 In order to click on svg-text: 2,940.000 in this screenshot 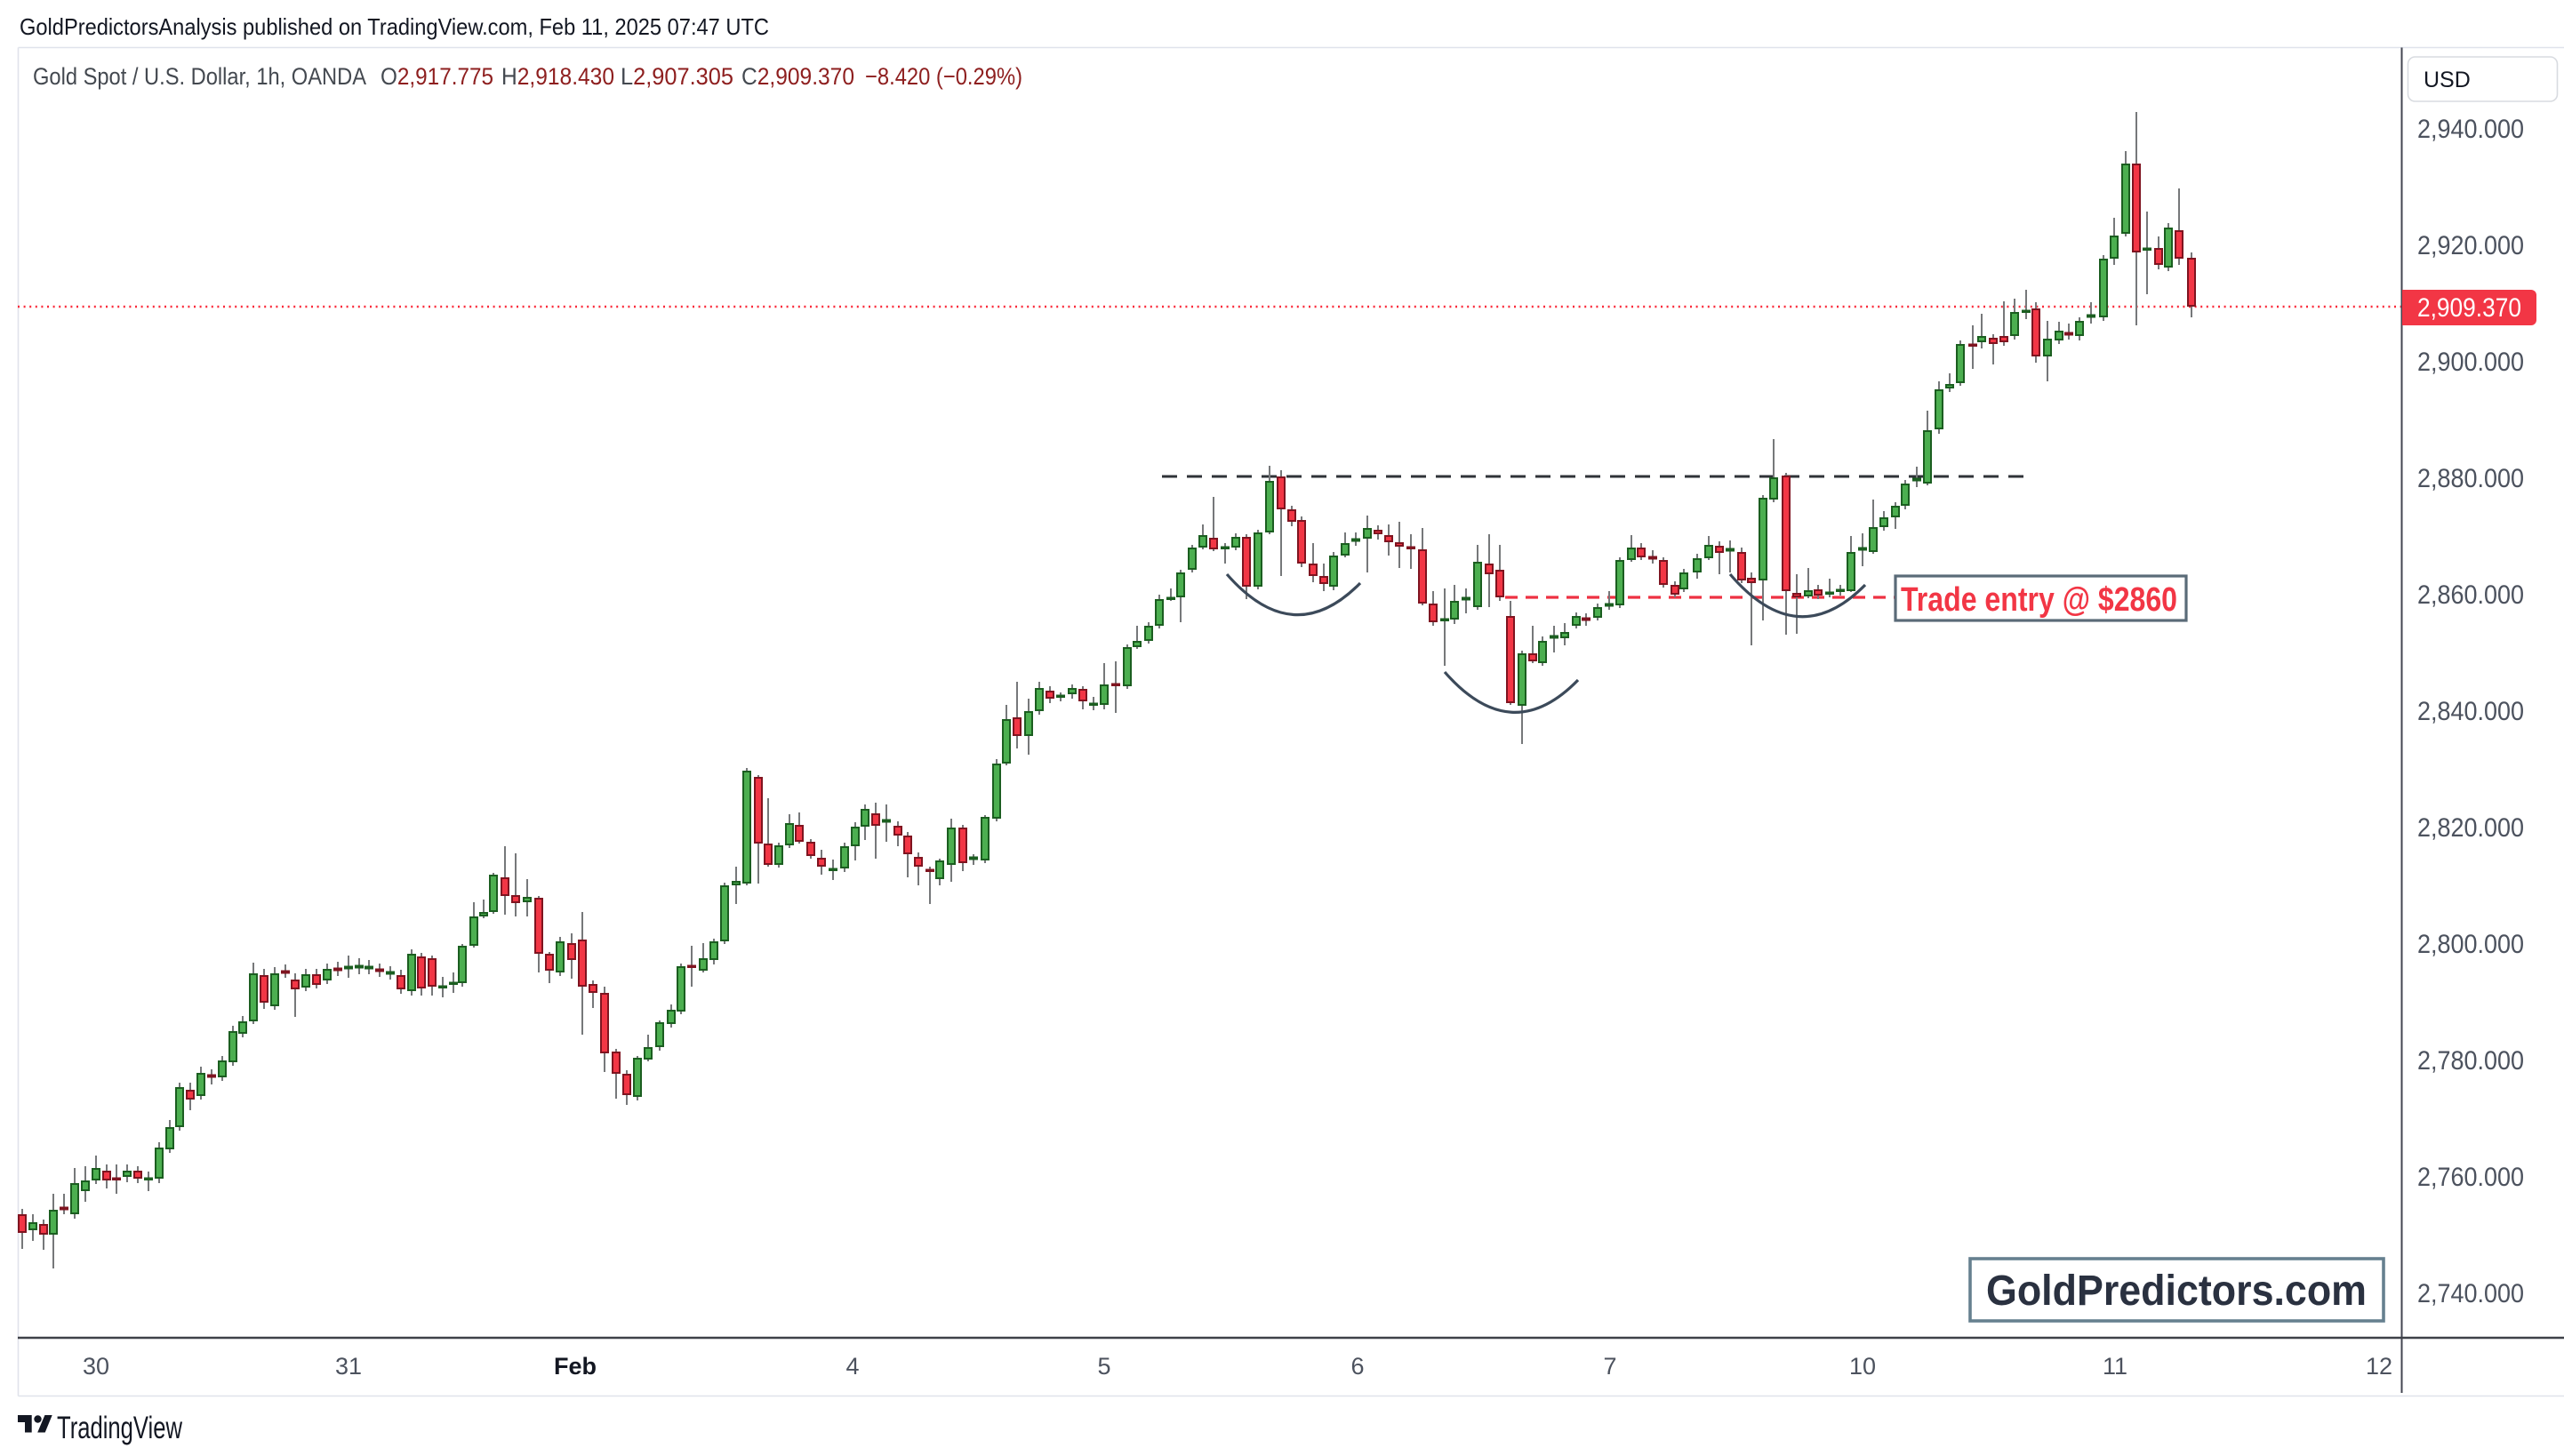, I will do `click(2470, 129)`.